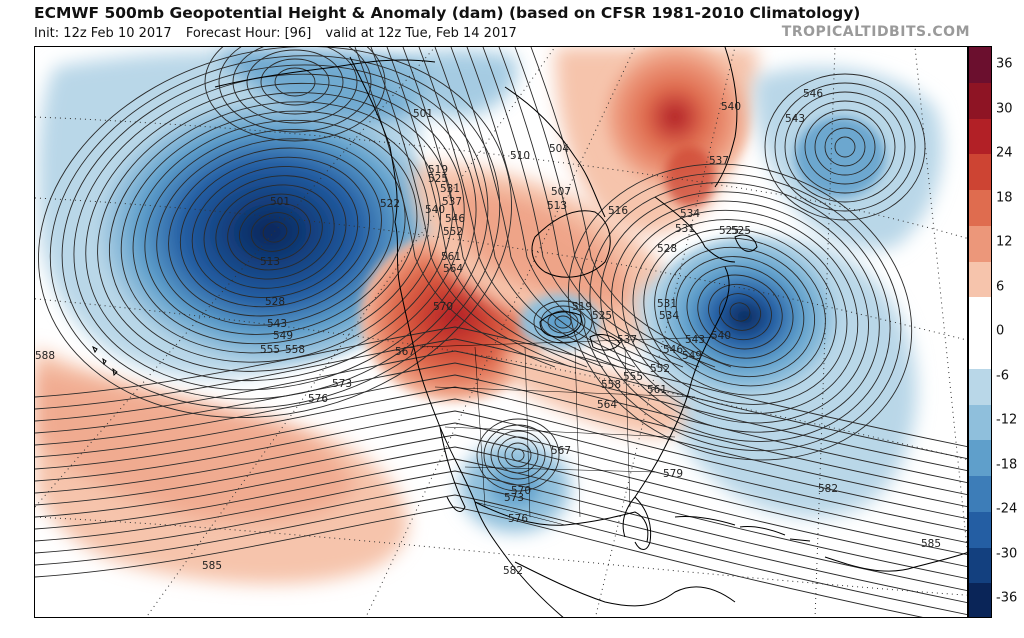  What do you see at coordinates (390, 204) in the screenshot?
I see `contour-label: 522` at bounding box center [390, 204].